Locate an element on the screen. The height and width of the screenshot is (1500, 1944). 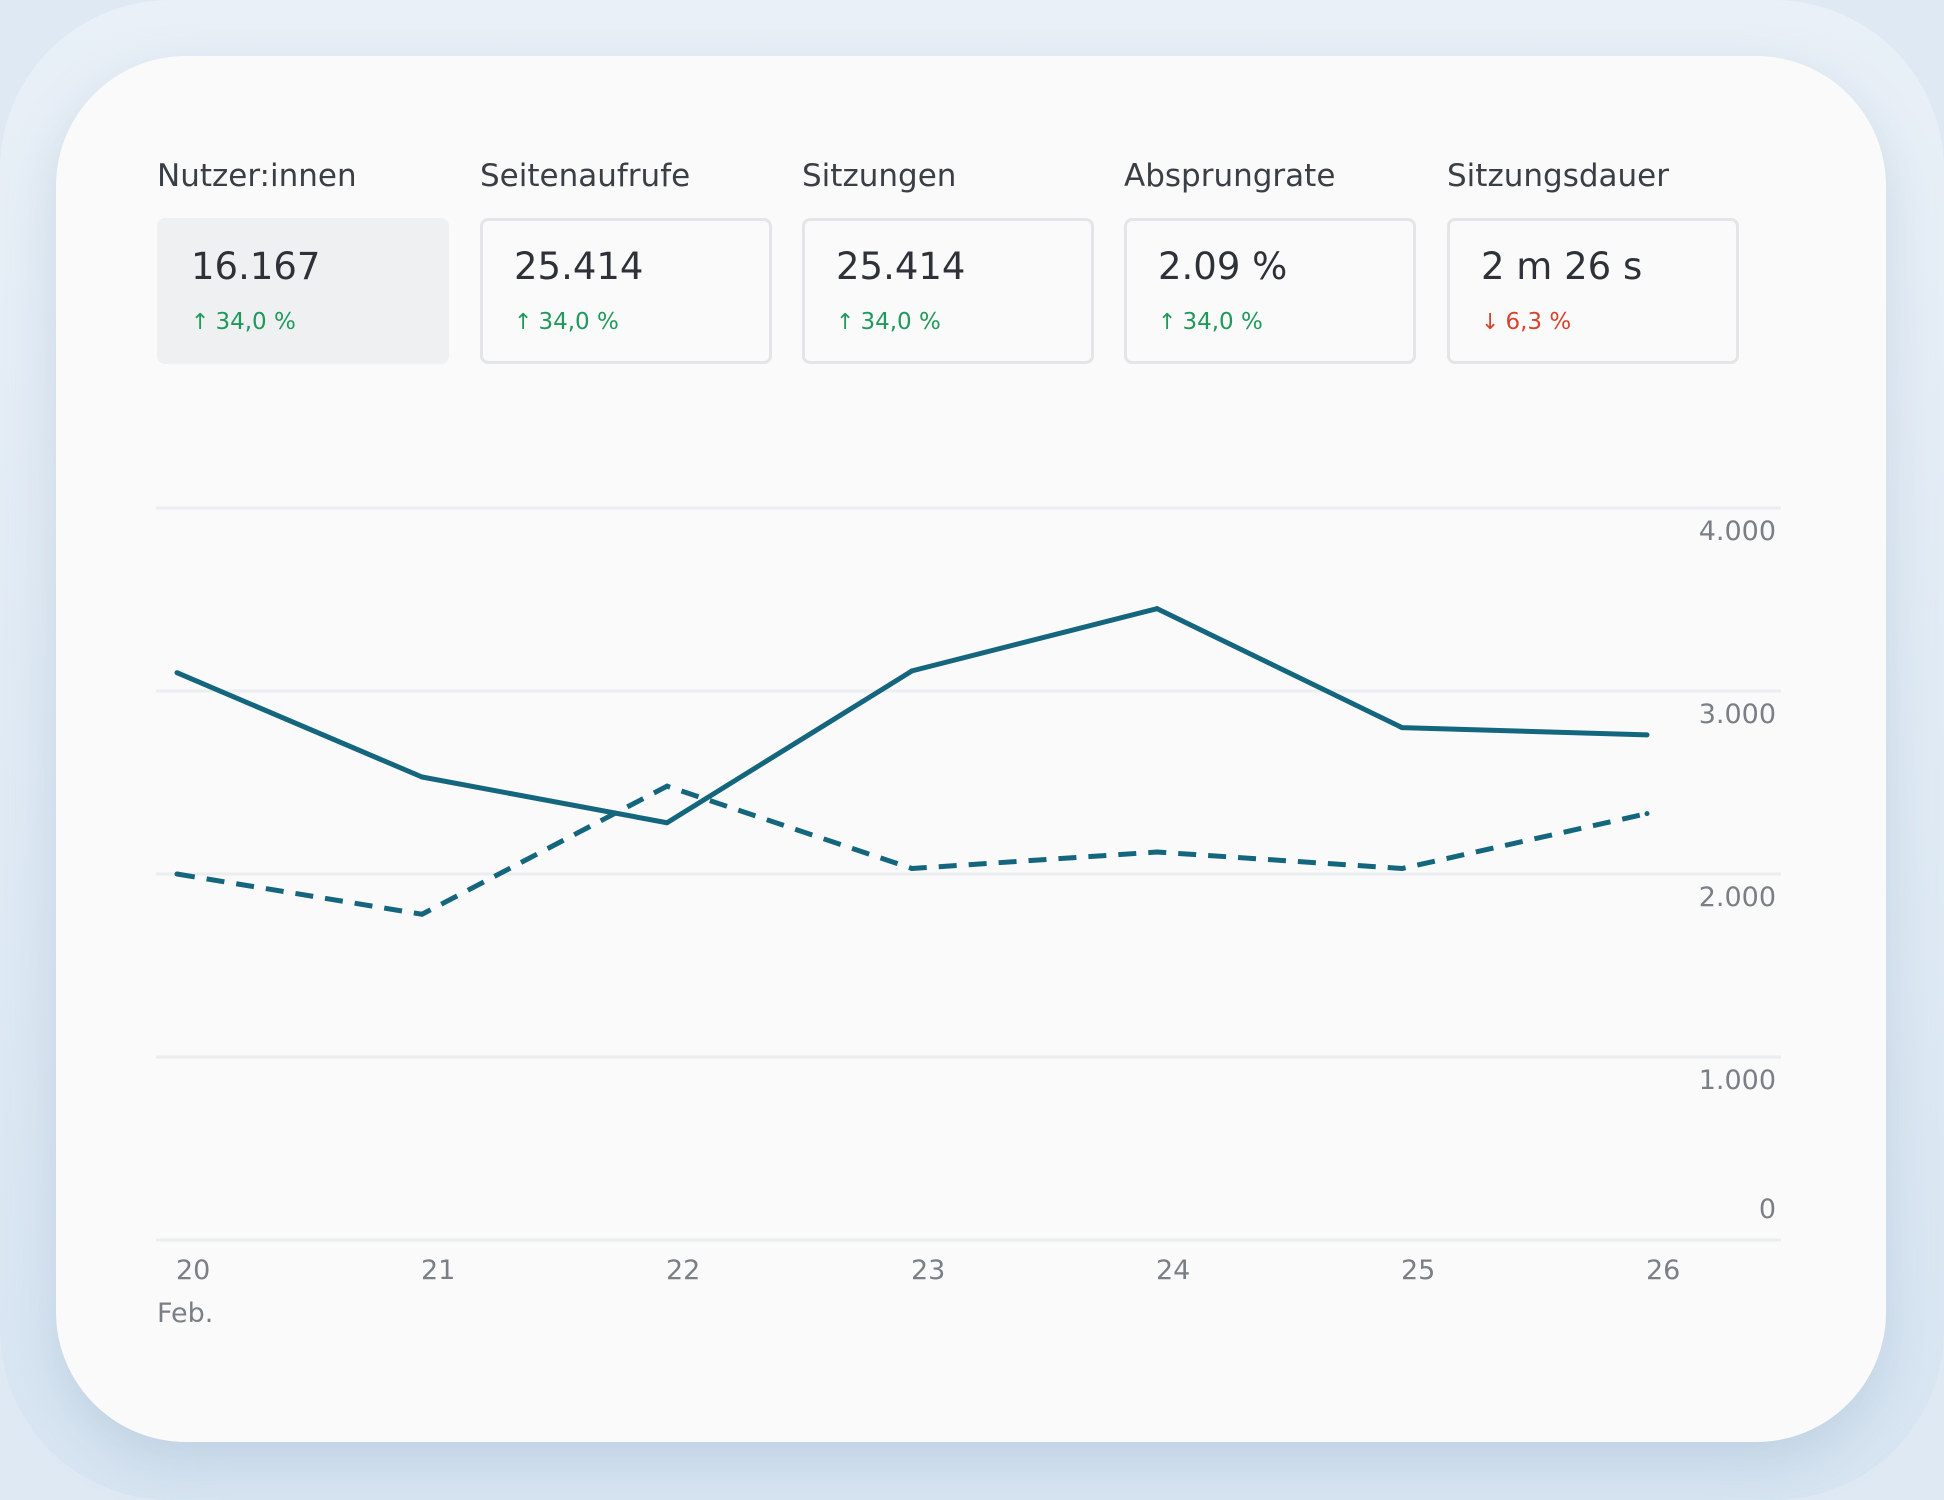
y-tick-label: 3.000 is located at coordinates (1737, 714).